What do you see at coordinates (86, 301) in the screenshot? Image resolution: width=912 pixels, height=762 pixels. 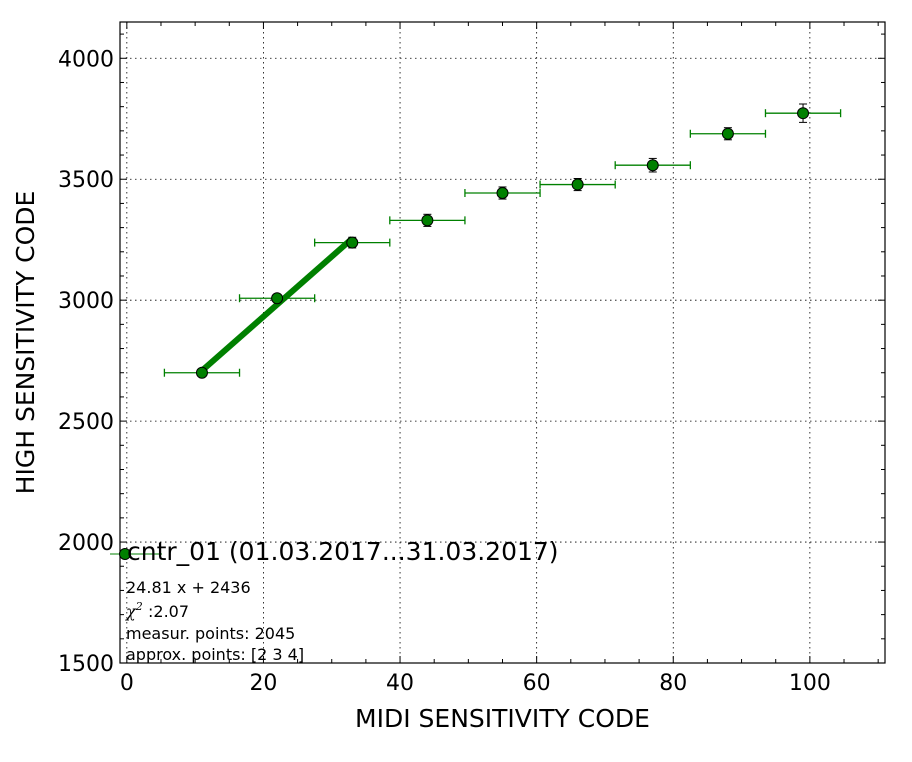 I see `y-tick-label: 3000` at bounding box center [86, 301].